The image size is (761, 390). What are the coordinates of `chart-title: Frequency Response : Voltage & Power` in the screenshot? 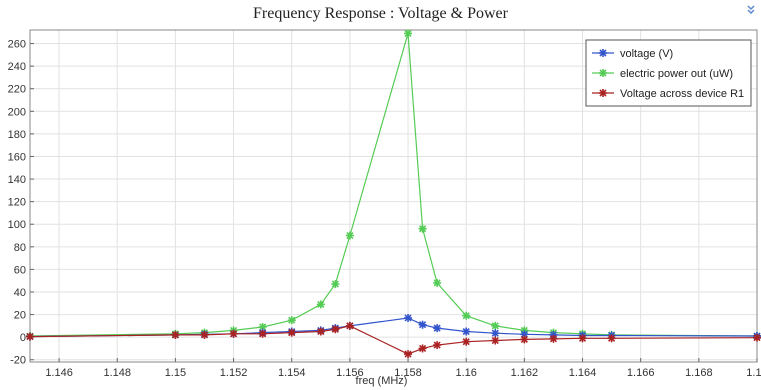 It's located at (380, 13).